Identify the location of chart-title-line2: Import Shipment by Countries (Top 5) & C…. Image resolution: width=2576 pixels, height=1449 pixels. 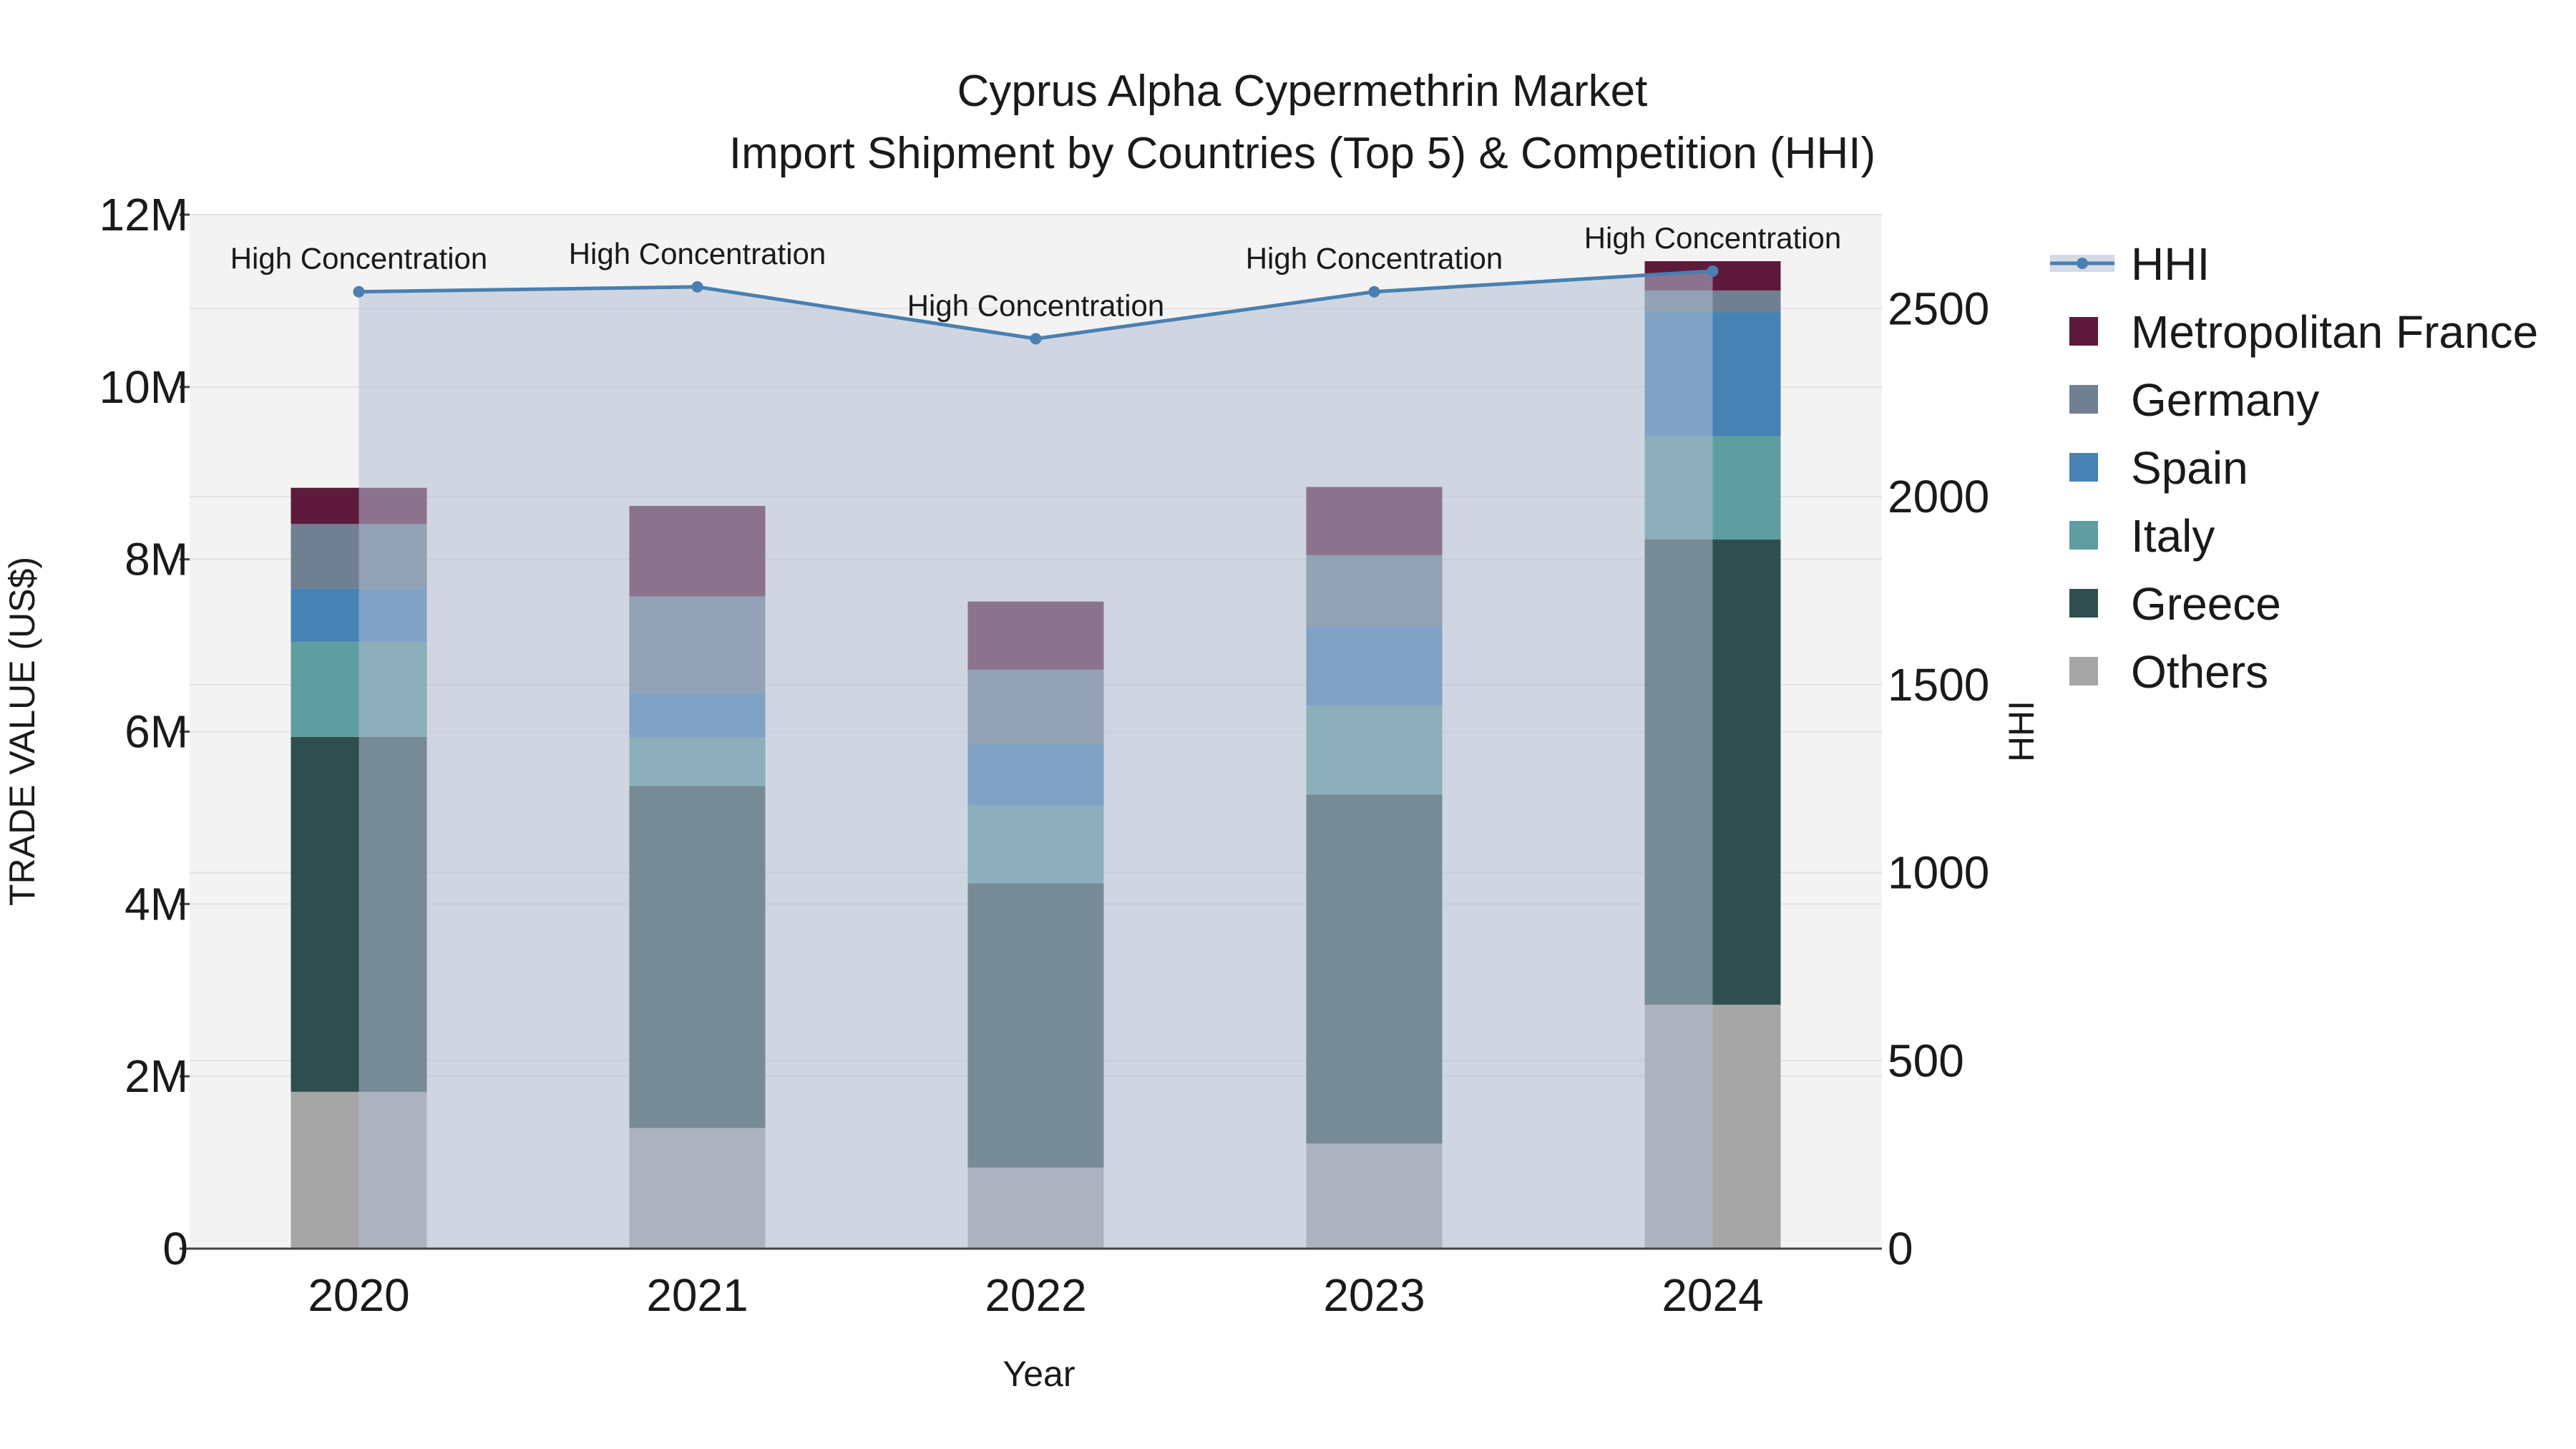
(1302, 153).